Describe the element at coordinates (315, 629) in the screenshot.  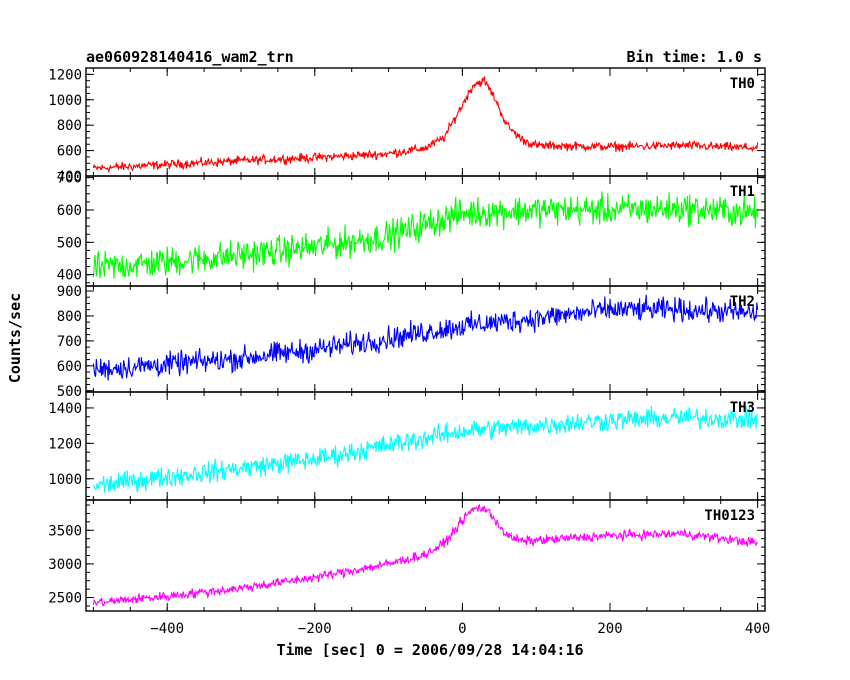
I see `x-tick-label: −200` at that location.